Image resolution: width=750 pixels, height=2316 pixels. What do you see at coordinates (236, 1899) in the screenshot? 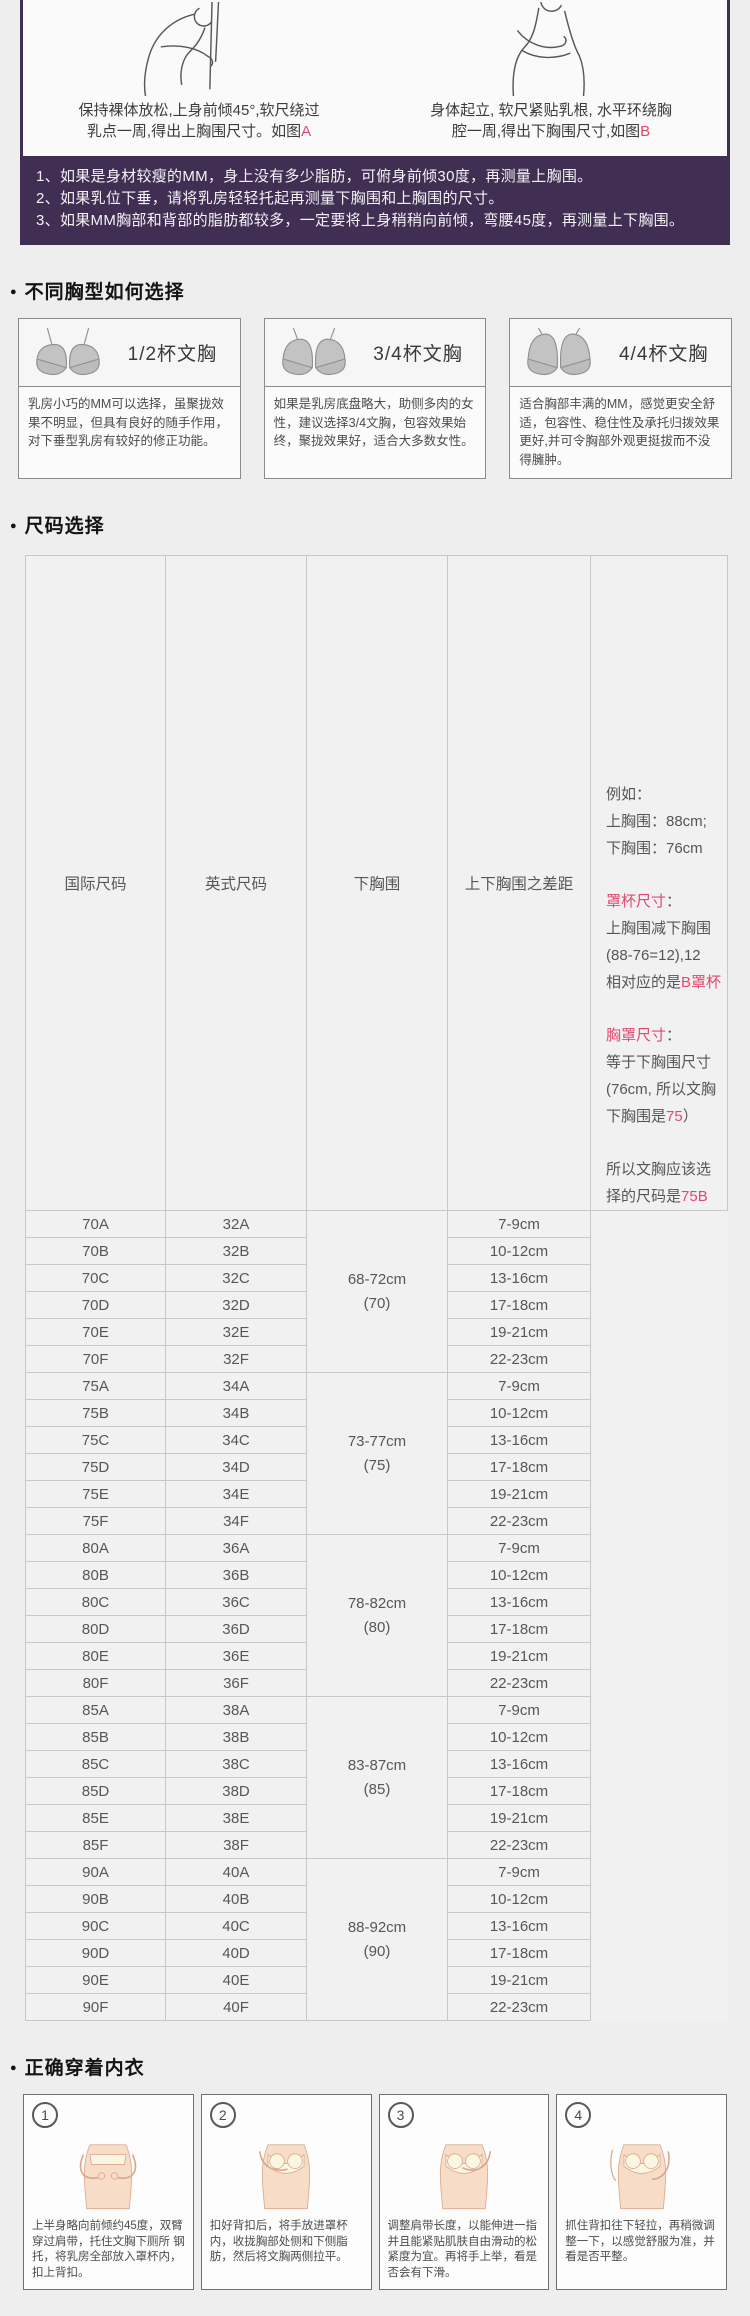
I see `uk-size-cell: 40B` at bounding box center [236, 1899].